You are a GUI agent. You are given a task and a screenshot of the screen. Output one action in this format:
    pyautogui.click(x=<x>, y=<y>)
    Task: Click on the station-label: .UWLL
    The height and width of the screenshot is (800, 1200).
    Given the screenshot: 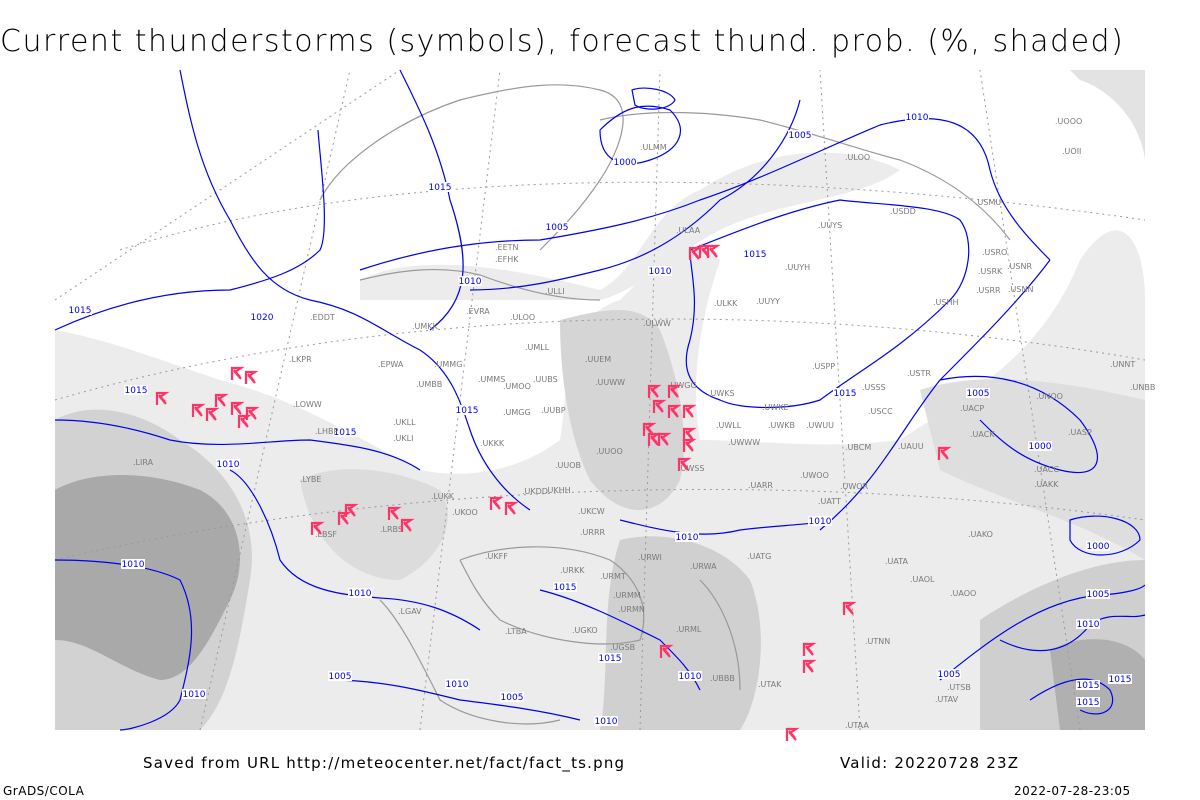 What is the action you would take?
    pyautogui.click(x=729, y=425)
    